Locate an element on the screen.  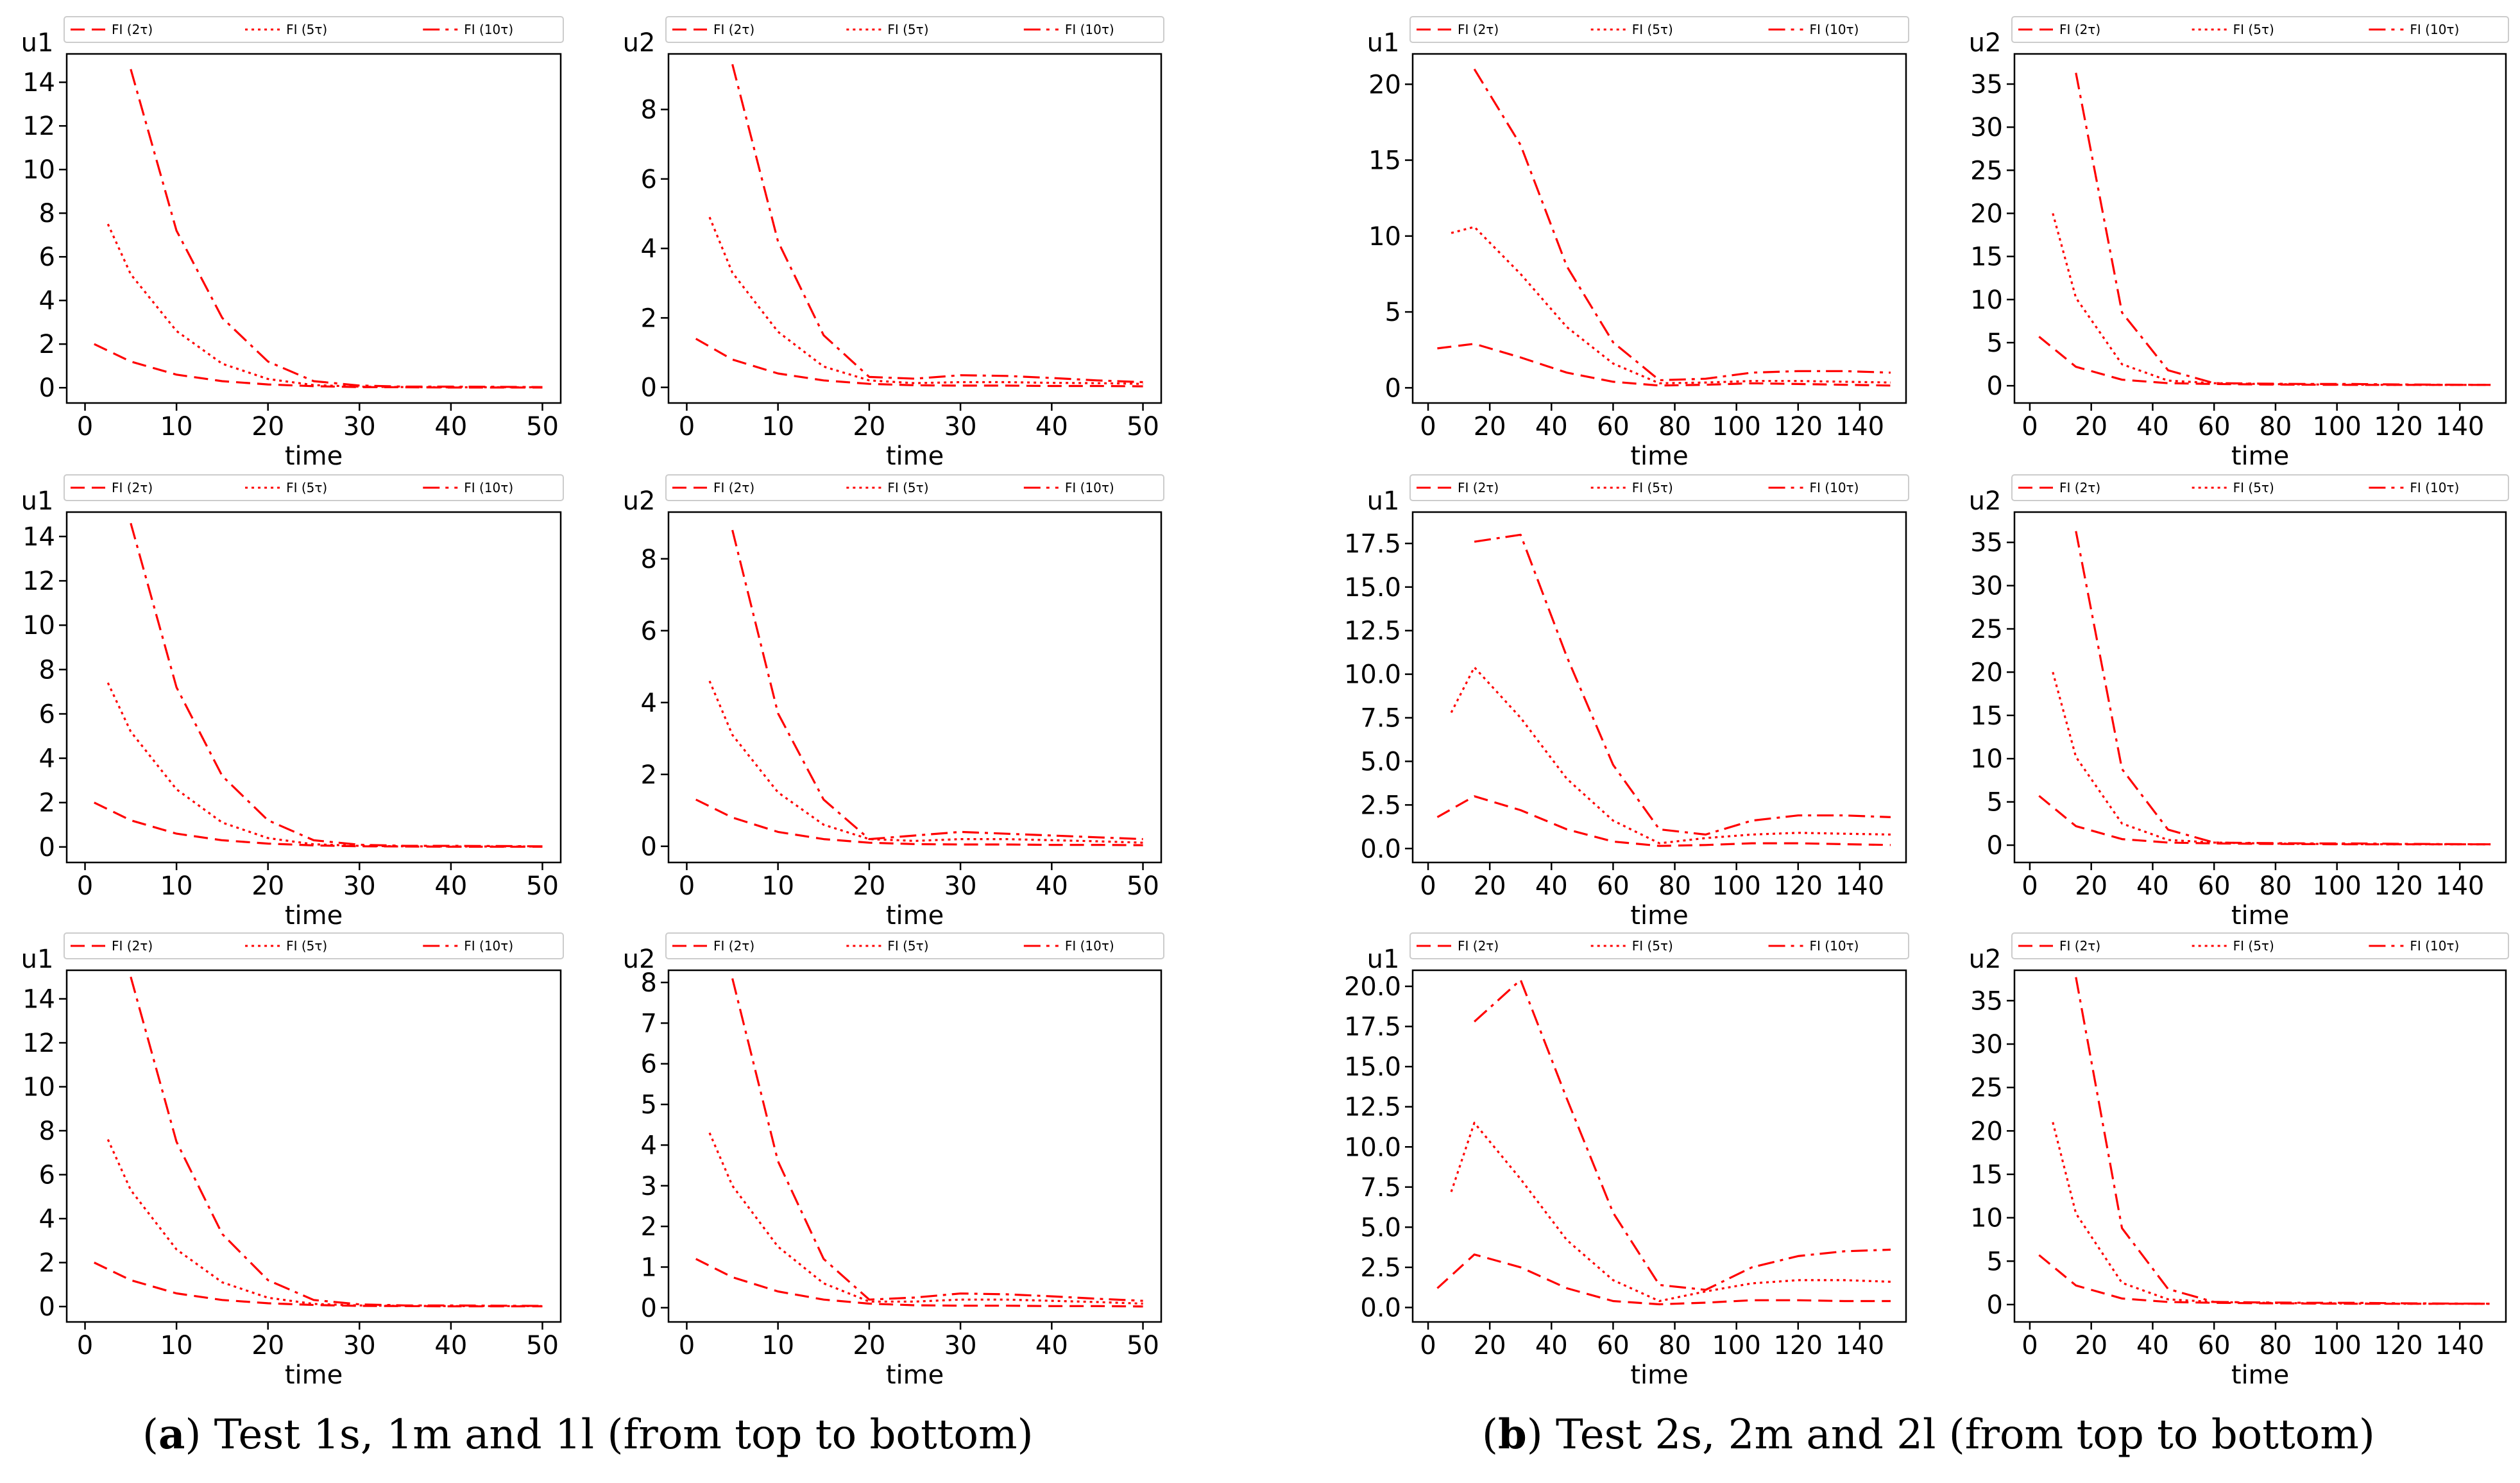
y-tick-label: 15 is located at coordinates (1986, 258).